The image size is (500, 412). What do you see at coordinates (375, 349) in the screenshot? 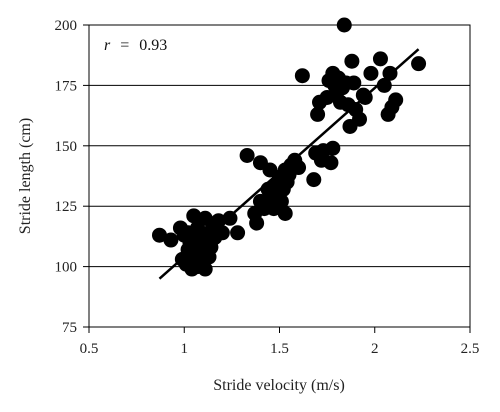
I see `x-tick-label: 2` at bounding box center [375, 349].